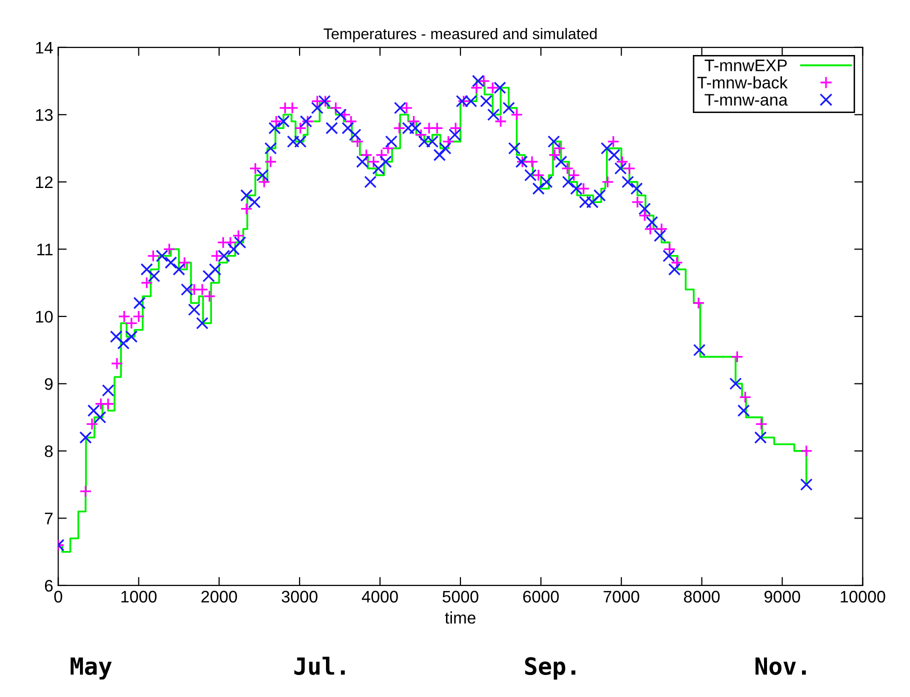  Describe the element at coordinates (460, 617) in the screenshot. I see `x-axis-title: time` at that location.